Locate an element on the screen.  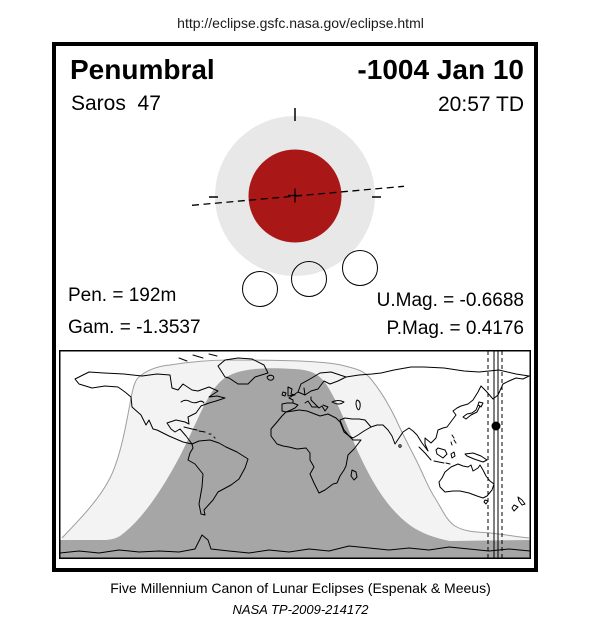
saros-label: Saros 47 is located at coordinates (116, 103).